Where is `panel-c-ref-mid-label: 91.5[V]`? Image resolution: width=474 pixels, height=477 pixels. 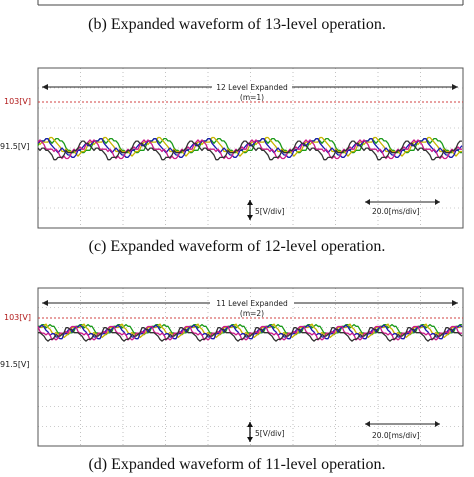 panel-c-ref-mid-label: 91.5[V] is located at coordinates (15, 146).